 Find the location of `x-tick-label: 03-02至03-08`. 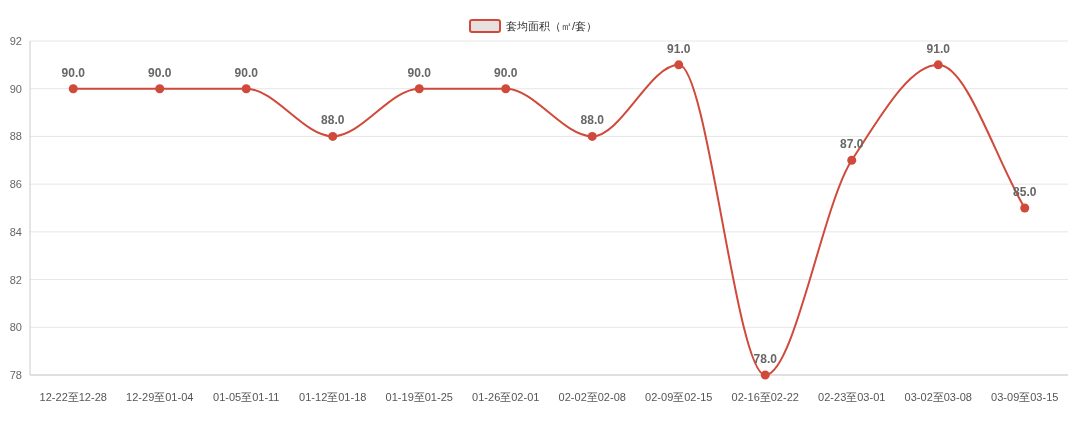

x-tick-label: 03-02至03-08 is located at coordinates (938, 397).